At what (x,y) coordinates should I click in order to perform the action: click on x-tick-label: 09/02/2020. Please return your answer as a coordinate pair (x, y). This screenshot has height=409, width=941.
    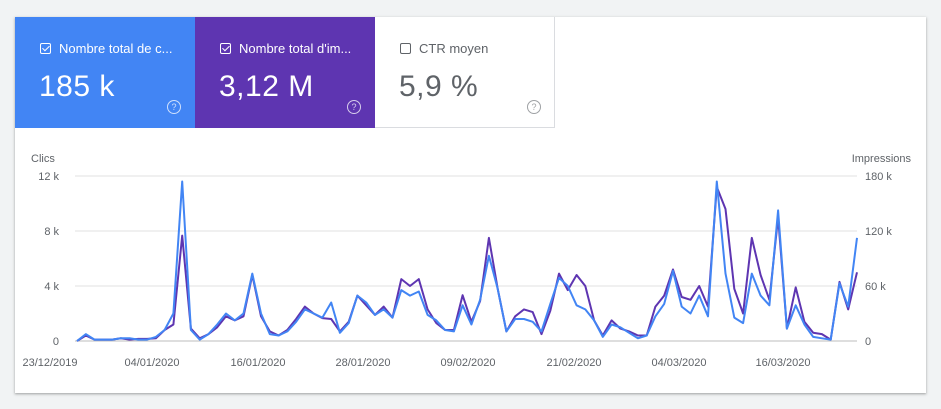
    Looking at the image, I should click on (467, 363).